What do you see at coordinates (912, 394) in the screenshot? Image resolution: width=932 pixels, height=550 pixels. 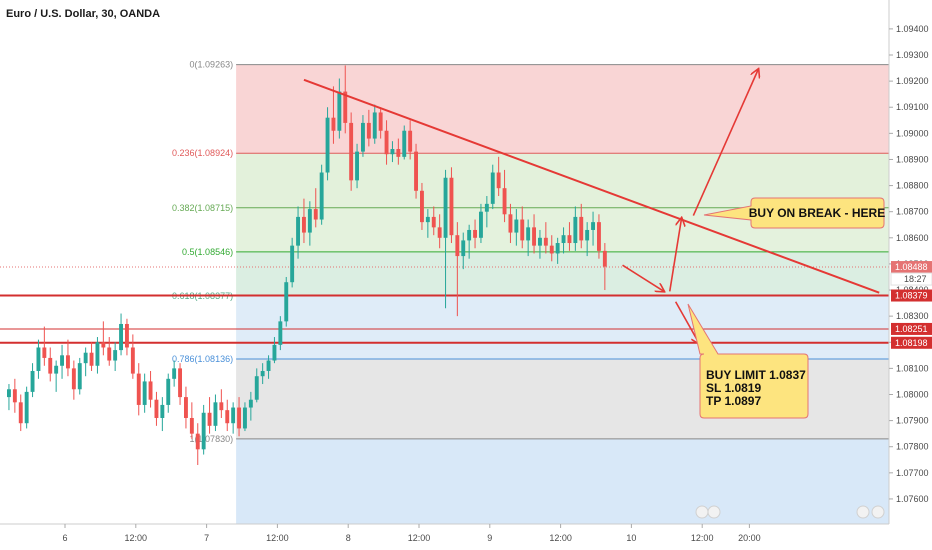 I see `price-tick-label: 1.08000` at bounding box center [912, 394].